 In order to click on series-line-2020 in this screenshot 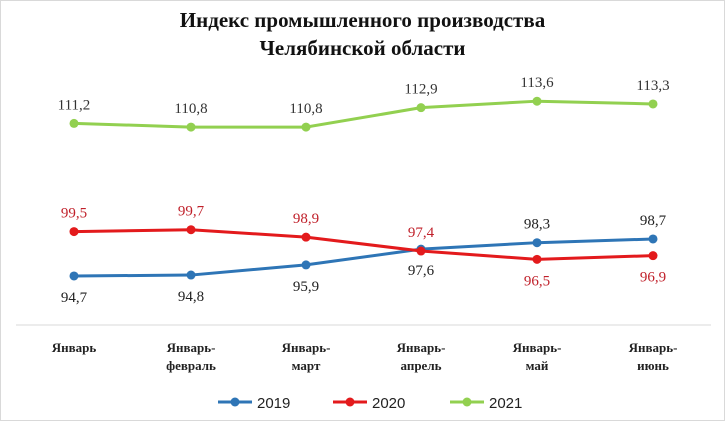, I will do `click(363, 244)`.